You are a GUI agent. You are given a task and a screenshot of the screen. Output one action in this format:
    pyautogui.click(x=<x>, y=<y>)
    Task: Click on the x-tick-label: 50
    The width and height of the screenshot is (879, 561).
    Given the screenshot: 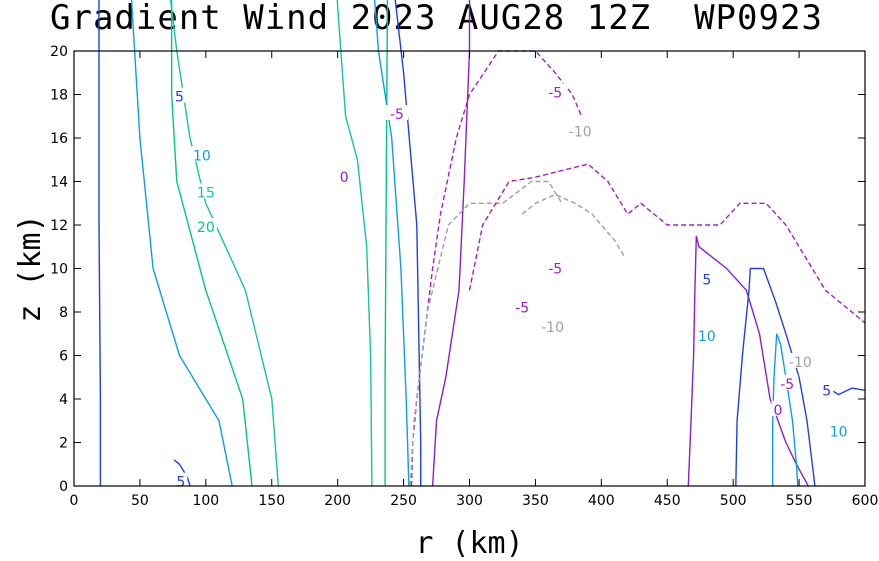 What is the action you would take?
    pyautogui.click(x=140, y=501)
    